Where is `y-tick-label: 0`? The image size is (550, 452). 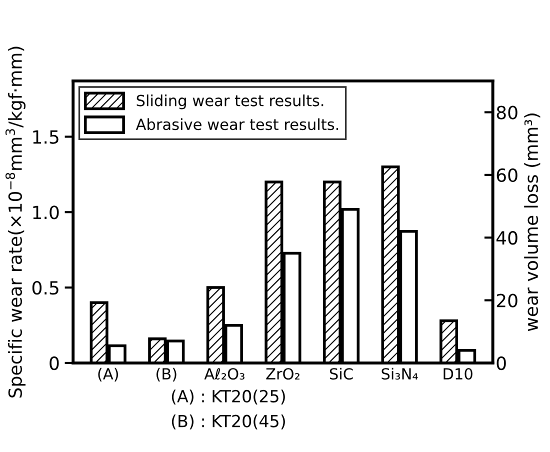
y-tick-label: 0 is located at coordinates (54, 363).